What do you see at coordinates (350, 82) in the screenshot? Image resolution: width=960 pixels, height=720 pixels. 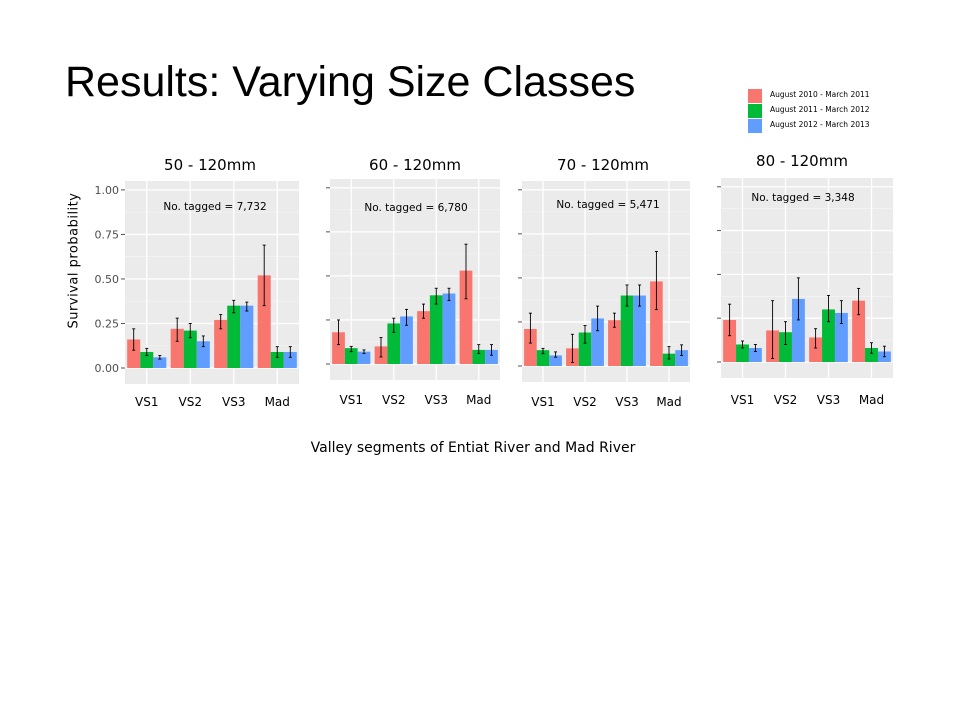 I see `slide-title: Results: Varying Size Classes` at bounding box center [350, 82].